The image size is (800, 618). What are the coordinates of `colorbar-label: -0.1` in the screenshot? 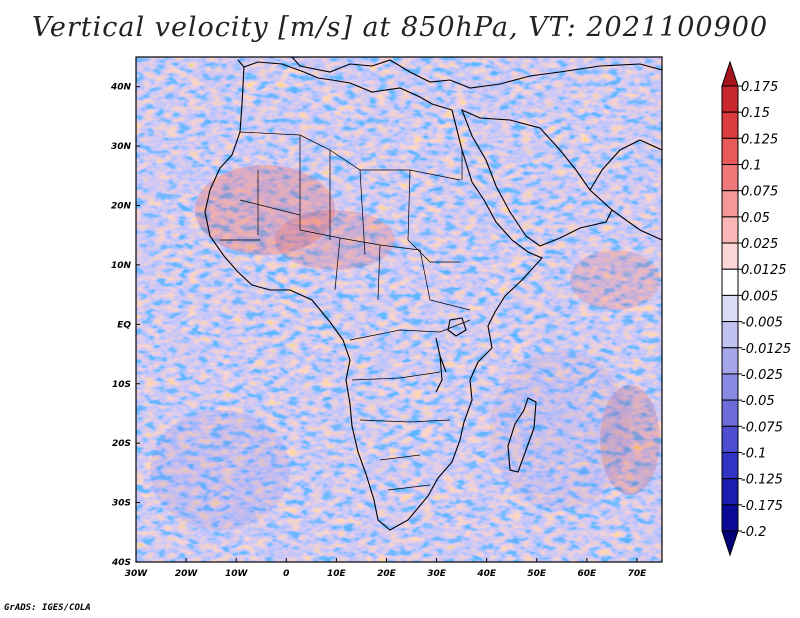 It's located at (753, 453).